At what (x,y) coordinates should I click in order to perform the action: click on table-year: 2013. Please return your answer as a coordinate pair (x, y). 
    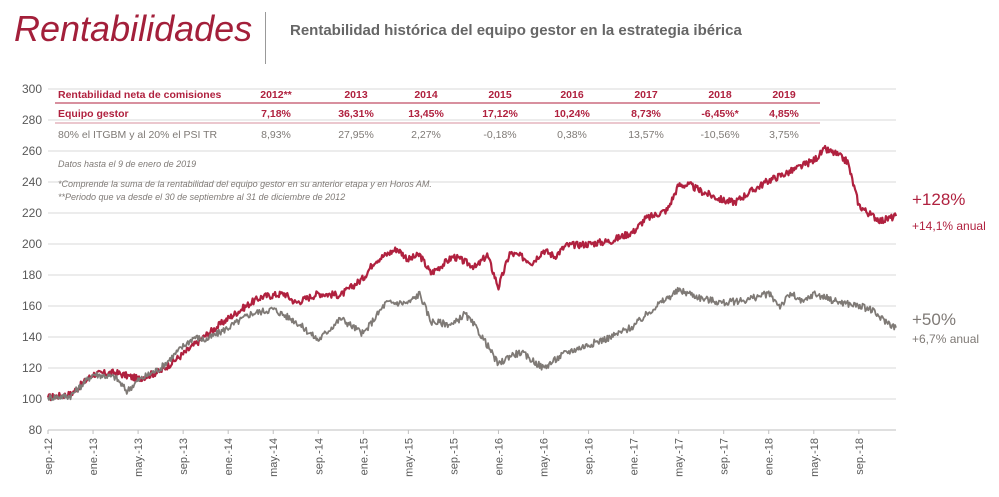
    Looking at the image, I should click on (356, 95).